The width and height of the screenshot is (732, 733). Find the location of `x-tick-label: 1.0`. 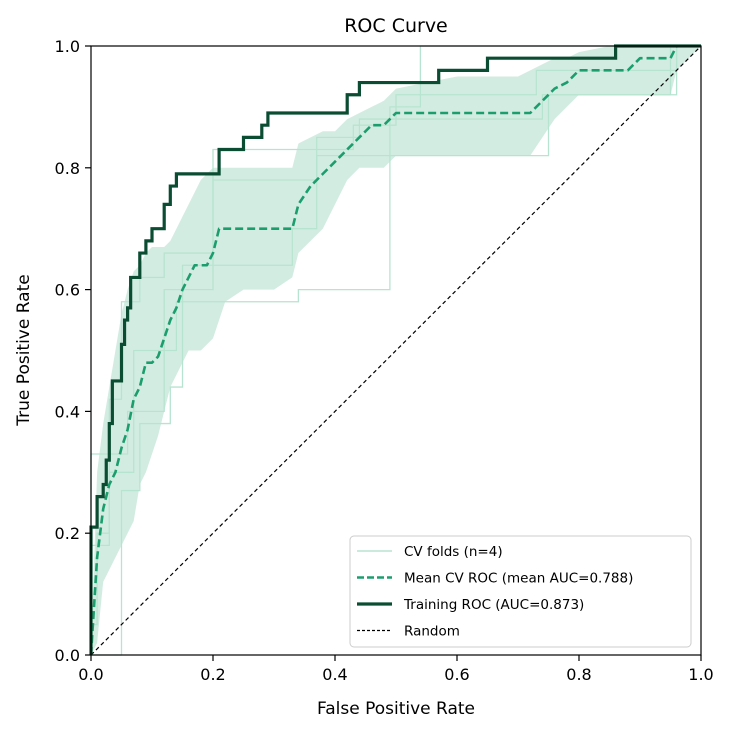

x-tick-label: 1.0 is located at coordinates (700, 674).